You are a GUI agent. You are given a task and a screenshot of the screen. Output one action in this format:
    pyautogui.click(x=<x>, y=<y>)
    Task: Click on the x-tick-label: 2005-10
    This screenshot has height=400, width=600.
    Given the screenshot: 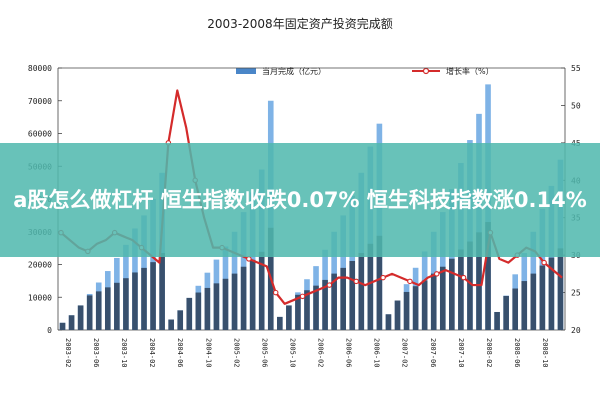 What is the action you would take?
    pyautogui.click(x=292, y=353)
    